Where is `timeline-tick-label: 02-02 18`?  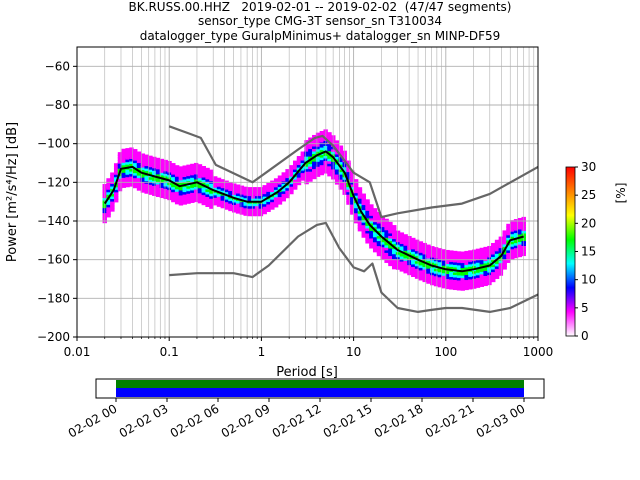 timeline-tick-label: 02-02 18 is located at coordinates (399, 420).